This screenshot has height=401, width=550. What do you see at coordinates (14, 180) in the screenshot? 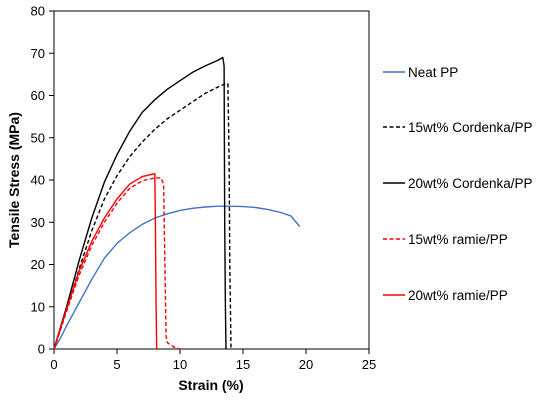
I see `y-axis-title: Tensile Stress (MPa)` at bounding box center [14, 180].